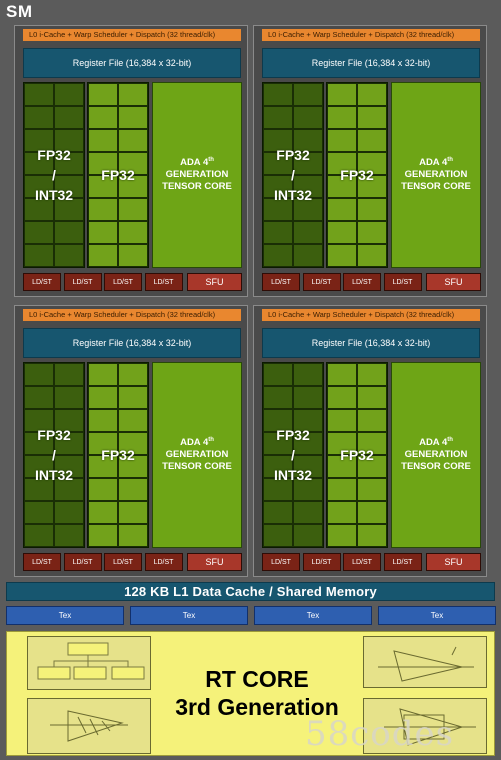 Image resolution: width=501 pixels, height=760 pixels. I want to click on leaf-diagram, so click(89, 726).